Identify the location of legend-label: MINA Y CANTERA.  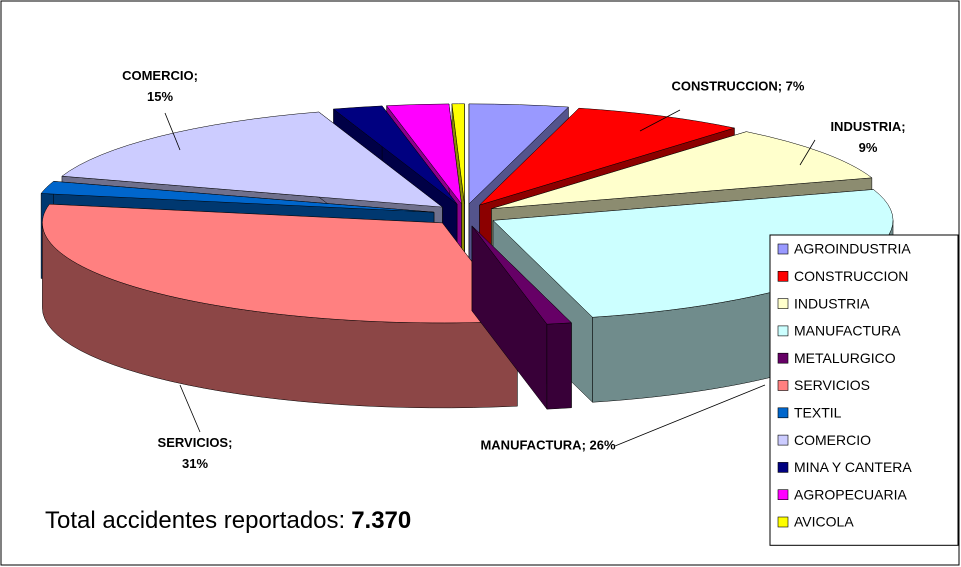
(853, 467).